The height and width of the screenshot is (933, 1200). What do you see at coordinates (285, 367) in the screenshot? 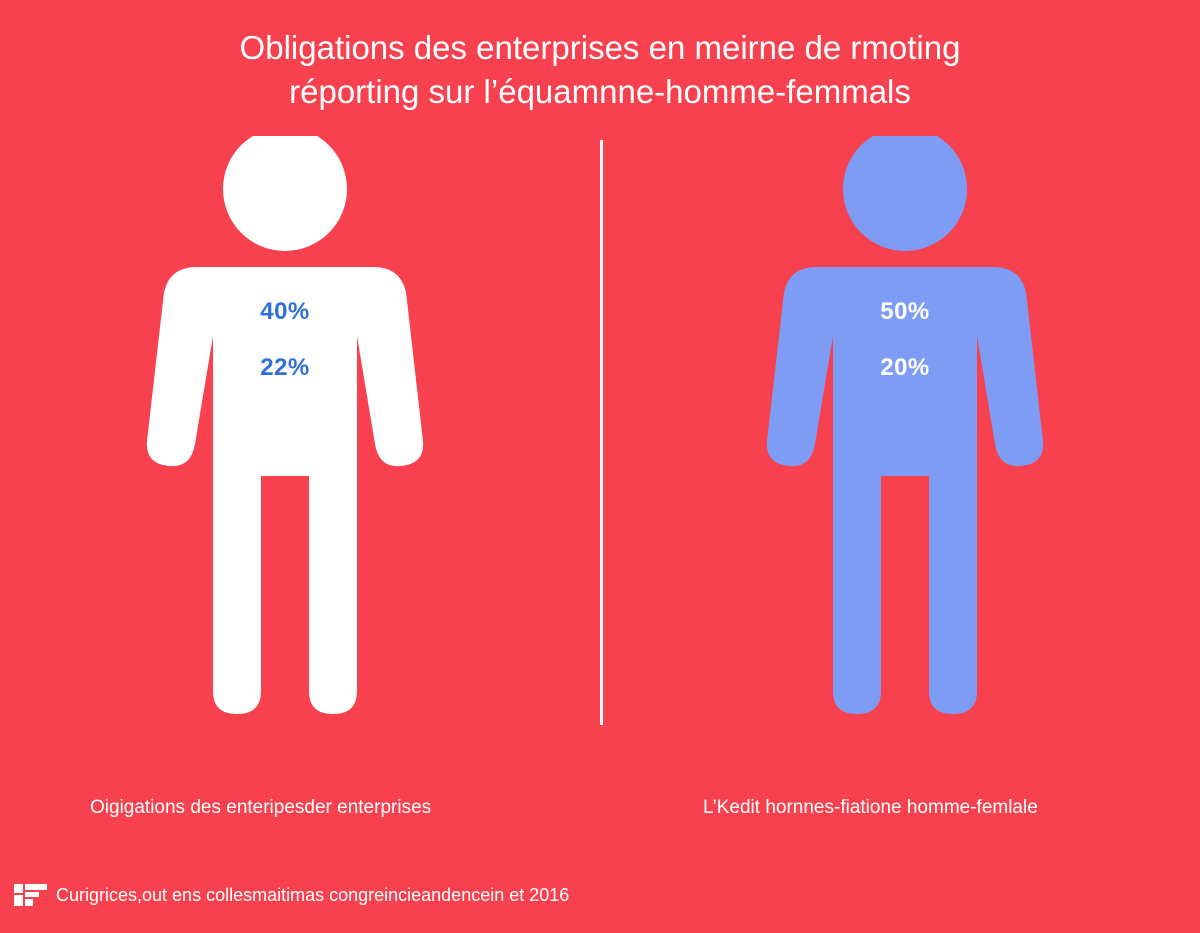
I see `left-stat-2: 22%` at bounding box center [285, 367].